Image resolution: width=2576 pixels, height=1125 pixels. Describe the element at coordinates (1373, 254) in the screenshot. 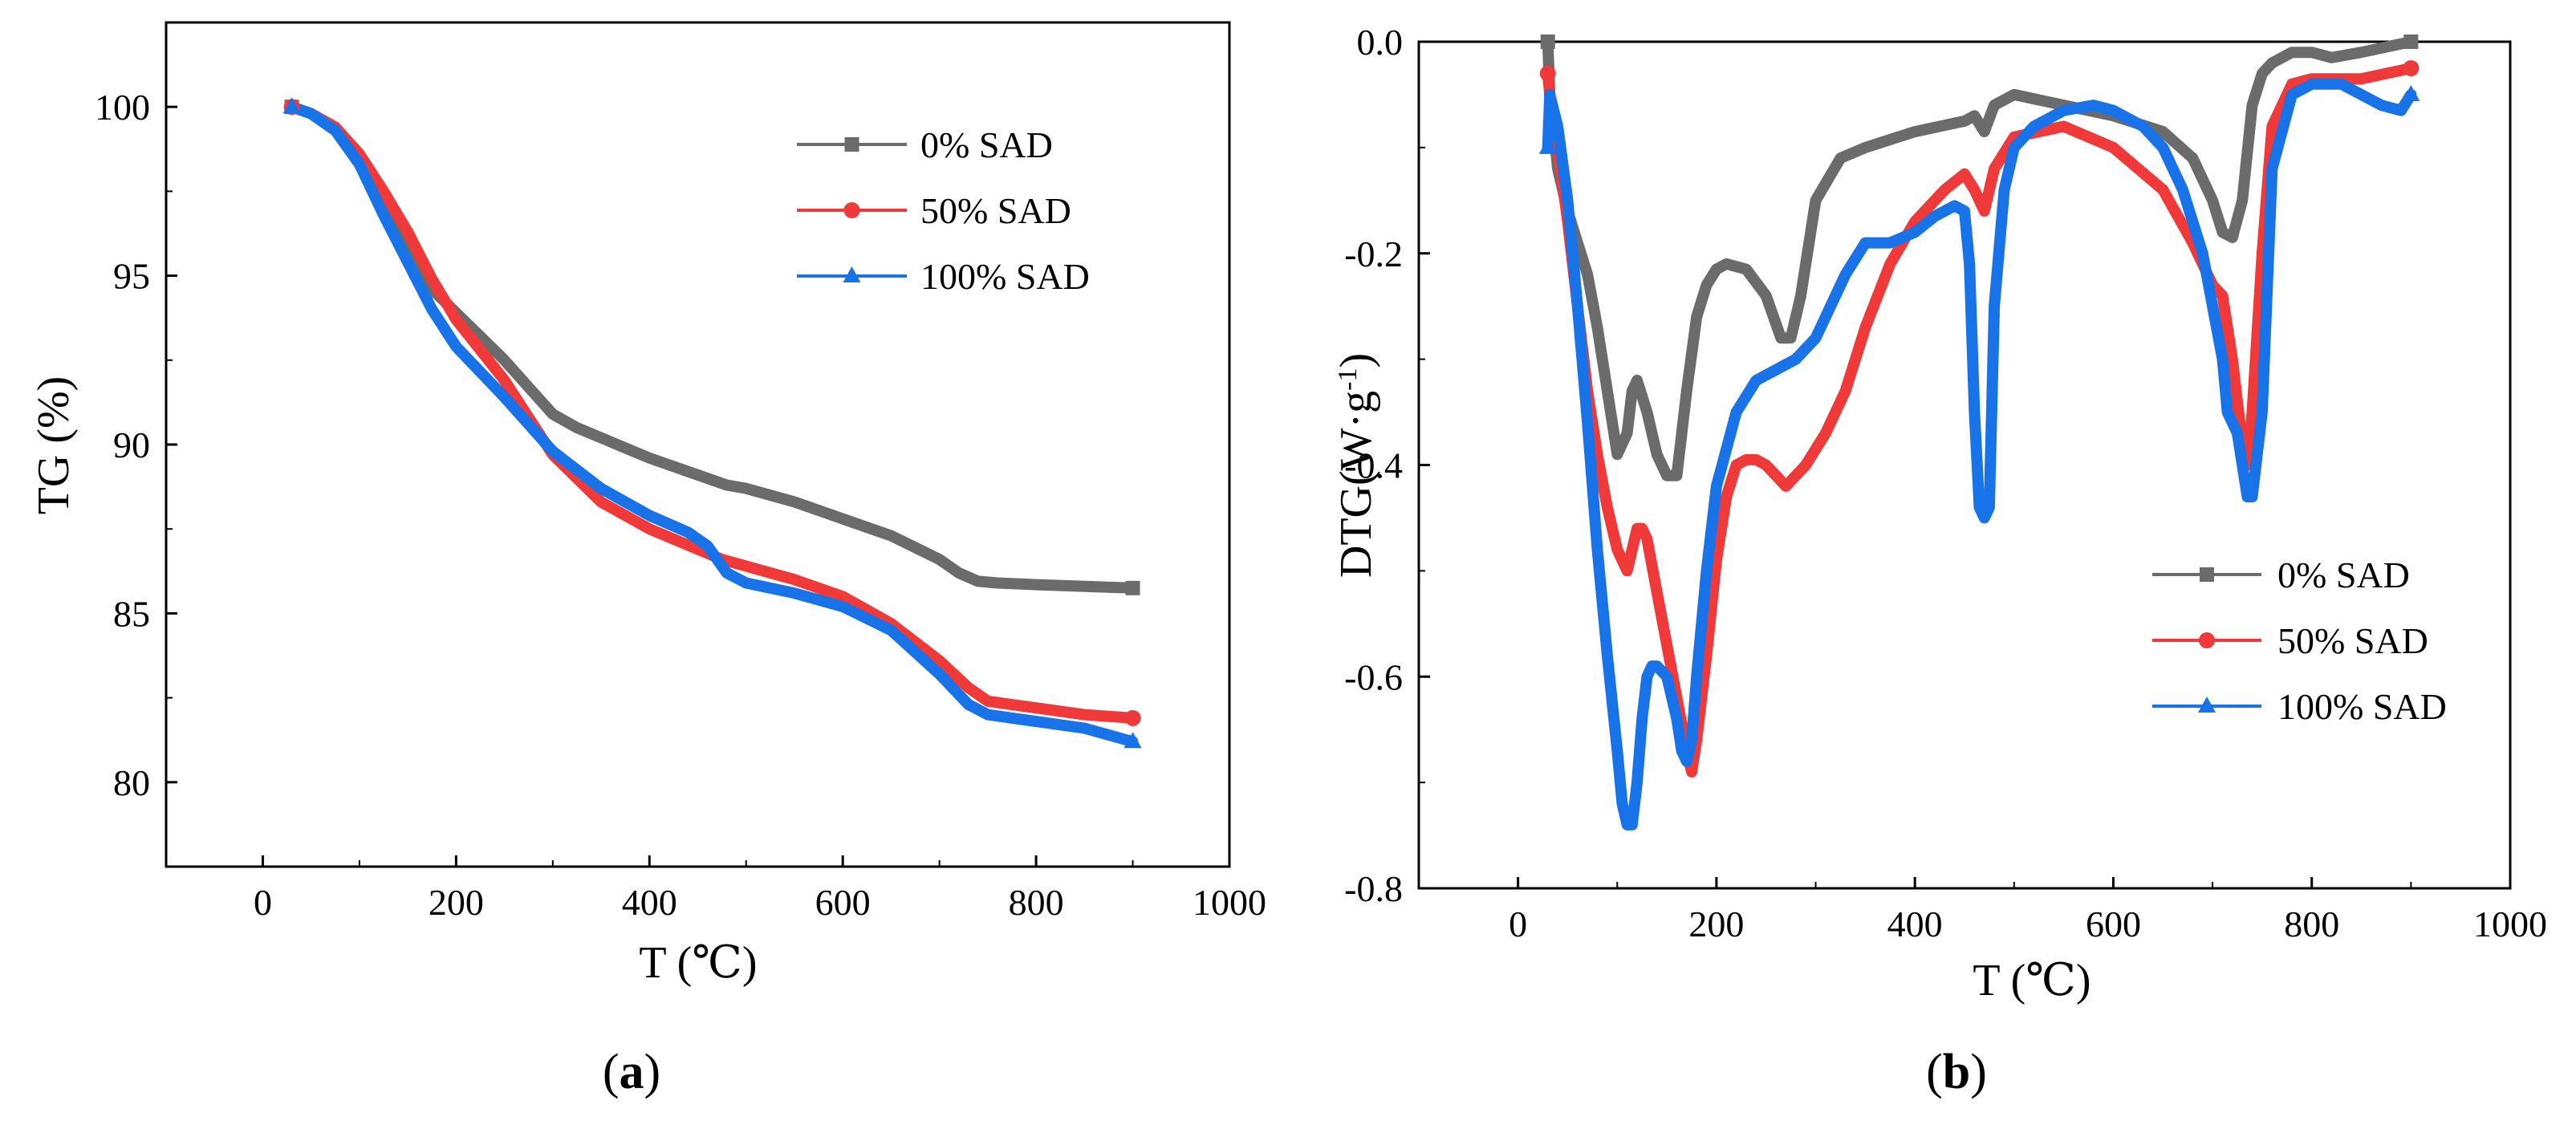

I see `y-tick-label: -0.2` at that location.